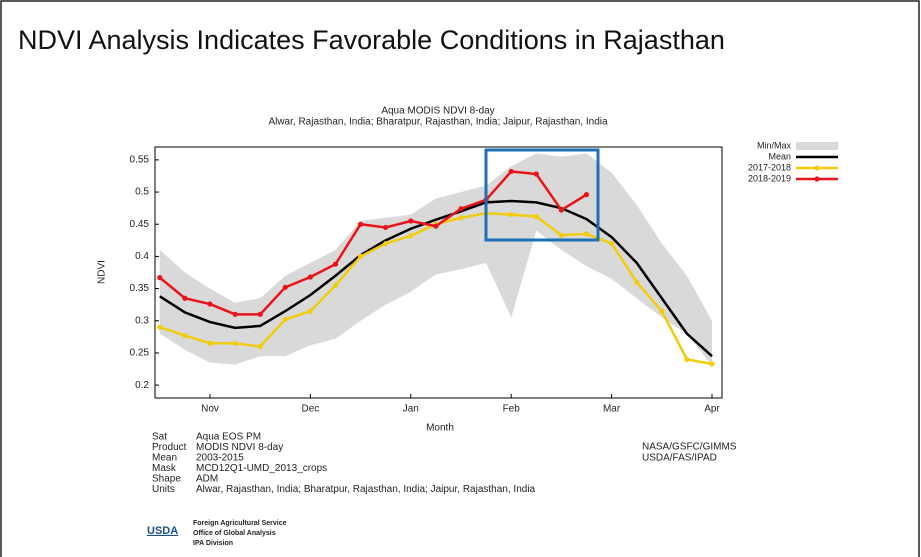 The width and height of the screenshot is (921, 557). I want to click on credit: NASA/GSFC/GIMMS, so click(689, 447).